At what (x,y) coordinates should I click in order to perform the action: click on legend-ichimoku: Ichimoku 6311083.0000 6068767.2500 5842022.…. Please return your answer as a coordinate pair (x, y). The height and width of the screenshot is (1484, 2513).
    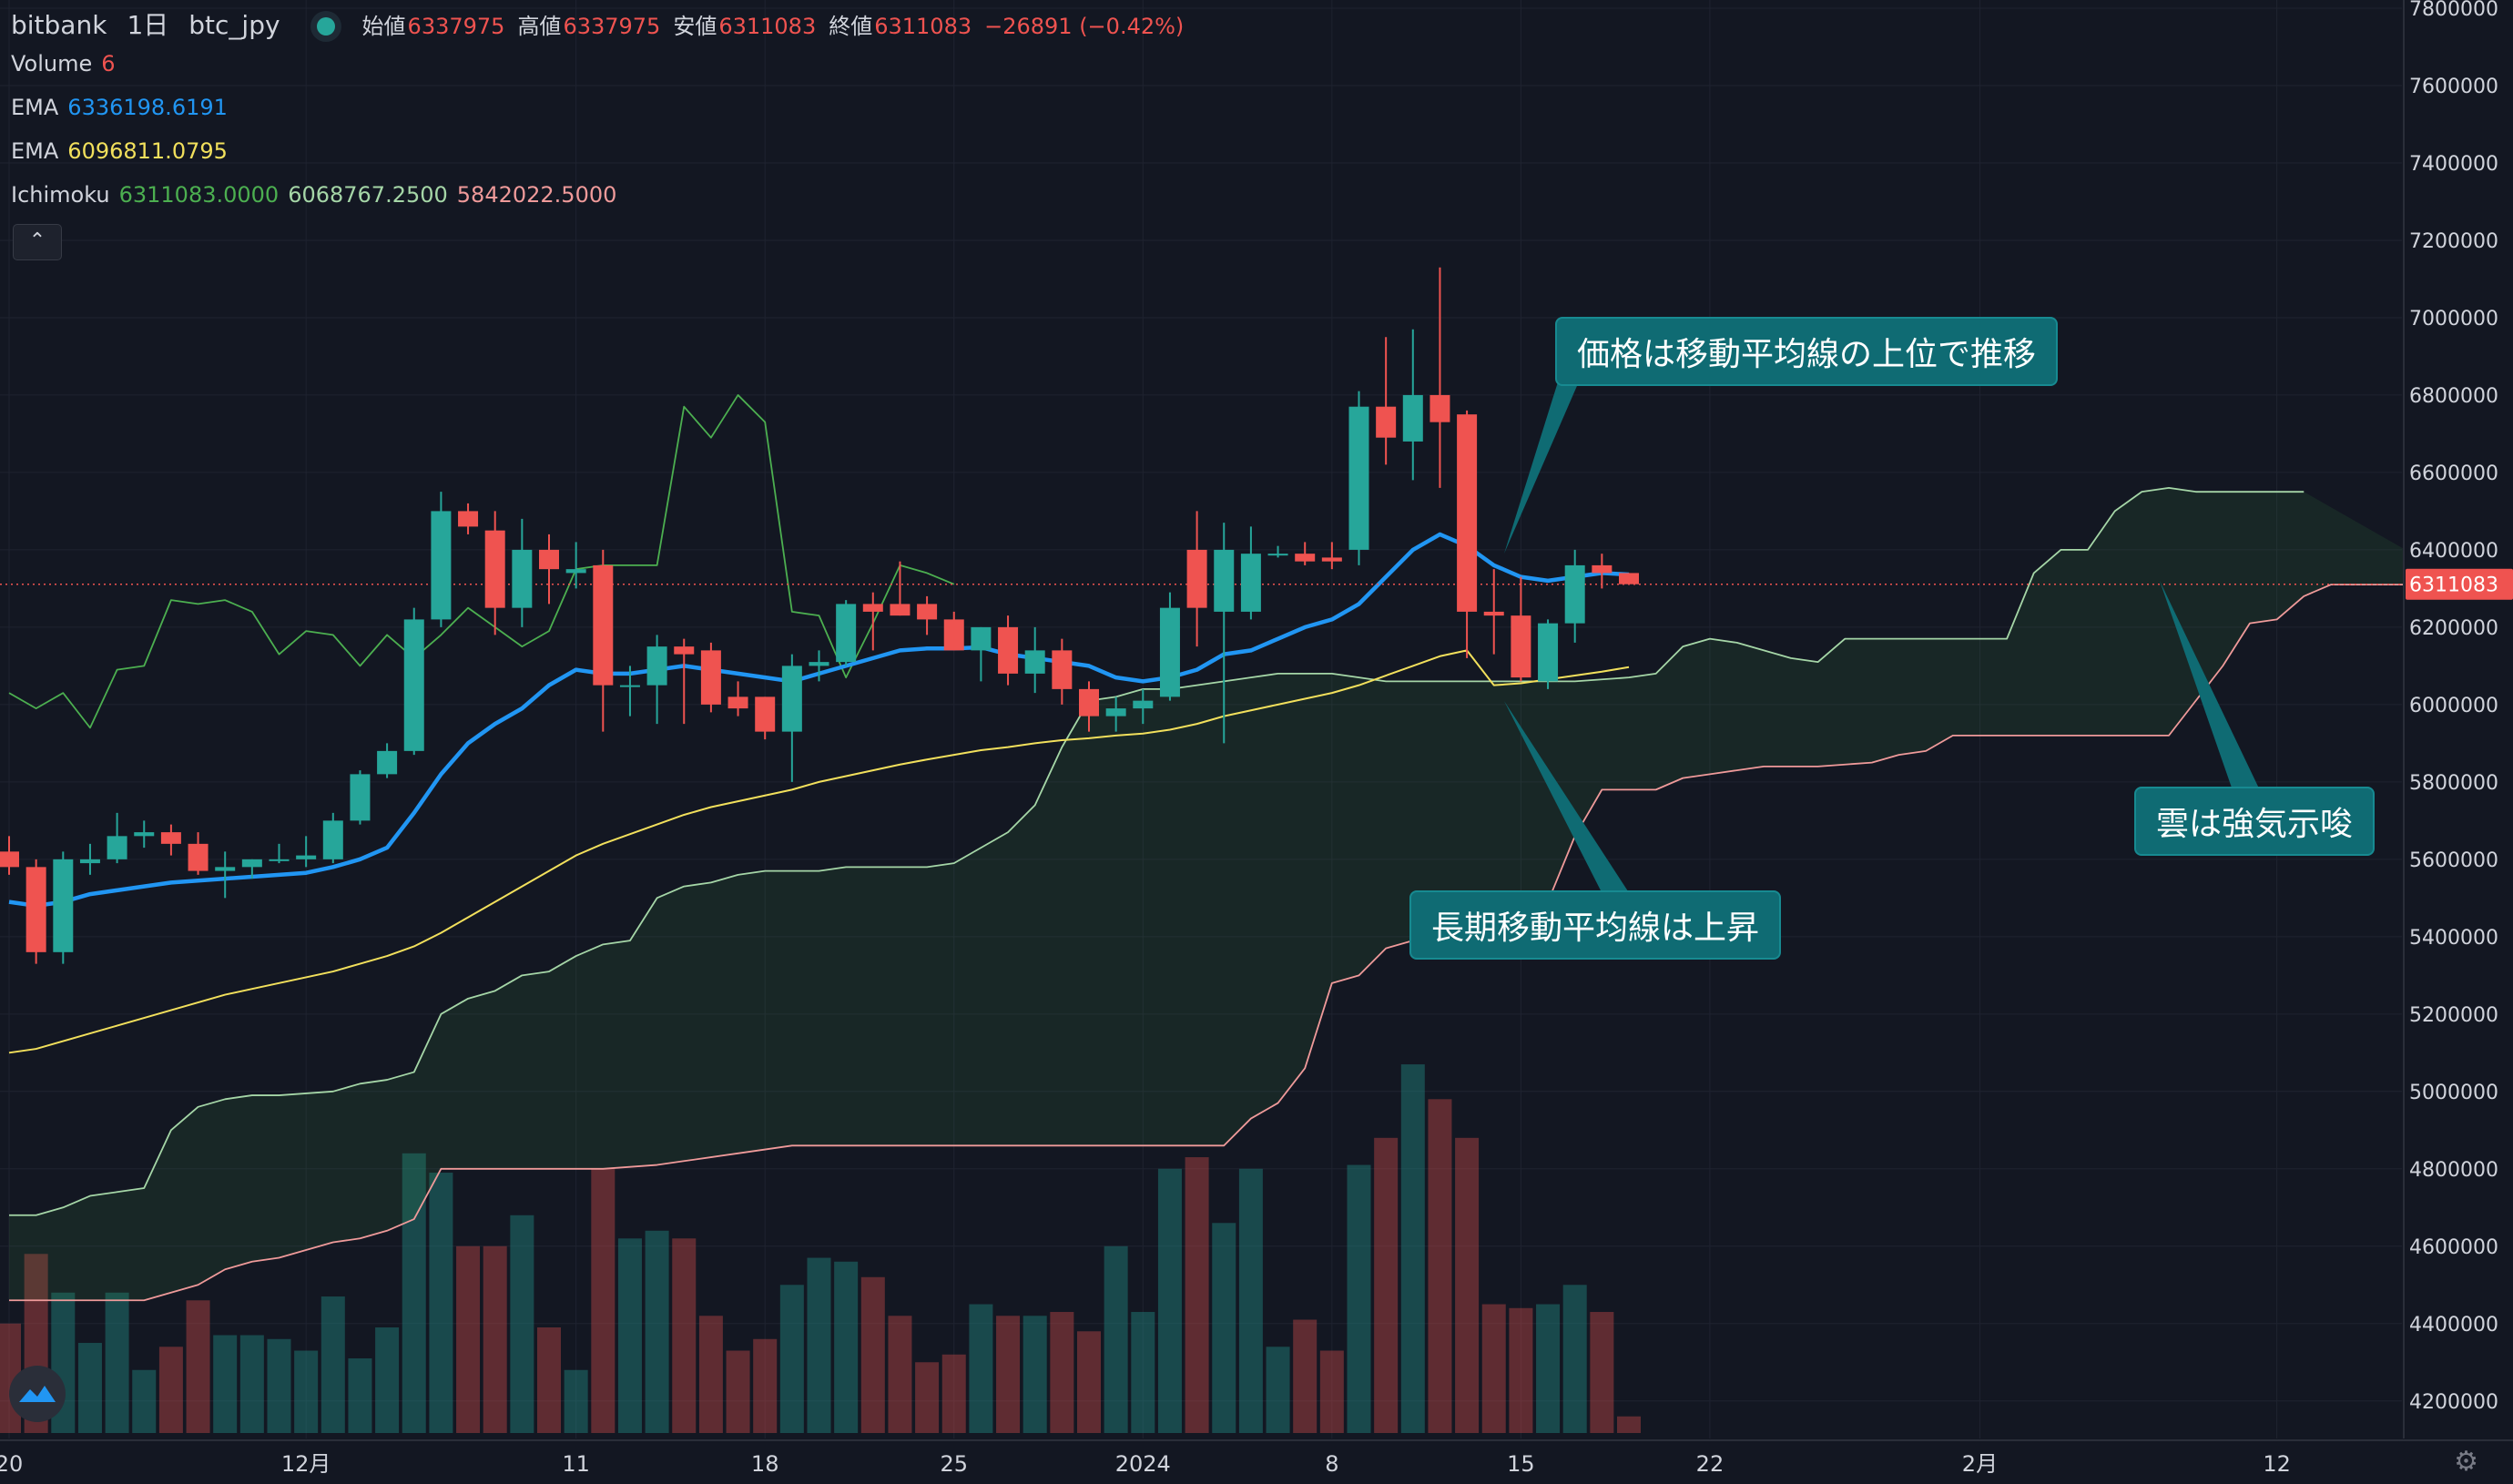
    Looking at the image, I should click on (318, 195).